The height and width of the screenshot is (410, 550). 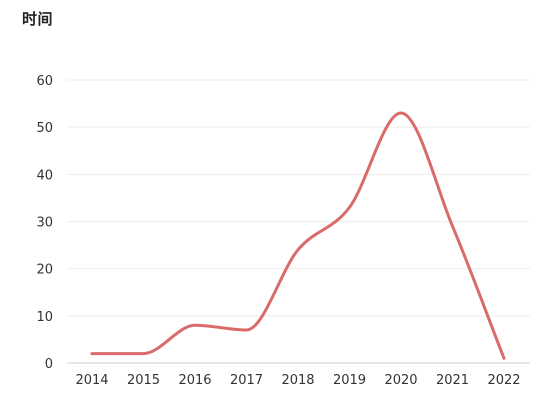 What do you see at coordinates (44, 81) in the screenshot?
I see `y-tick-label: 60` at bounding box center [44, 81].